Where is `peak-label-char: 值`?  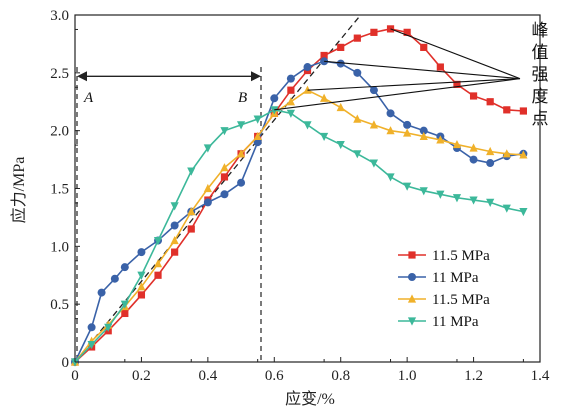
peak-label-char: 值 is located at coordinates (540, 53).